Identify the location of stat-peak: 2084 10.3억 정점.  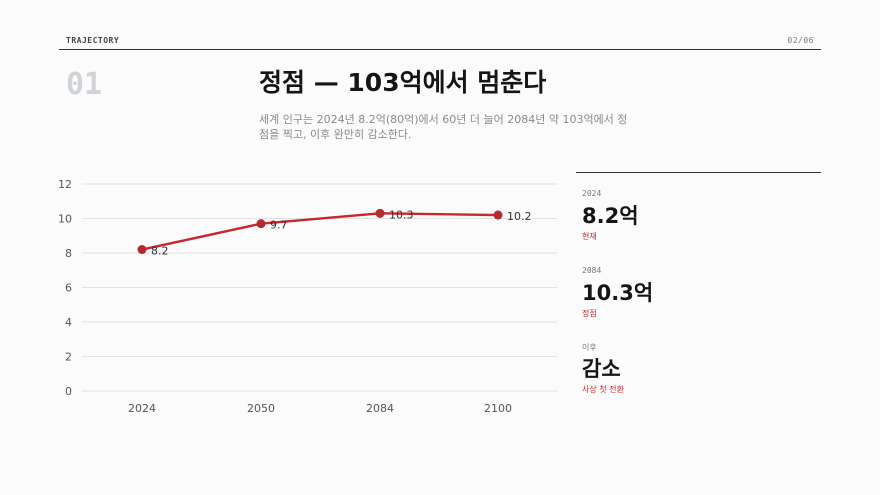
(617, 292).